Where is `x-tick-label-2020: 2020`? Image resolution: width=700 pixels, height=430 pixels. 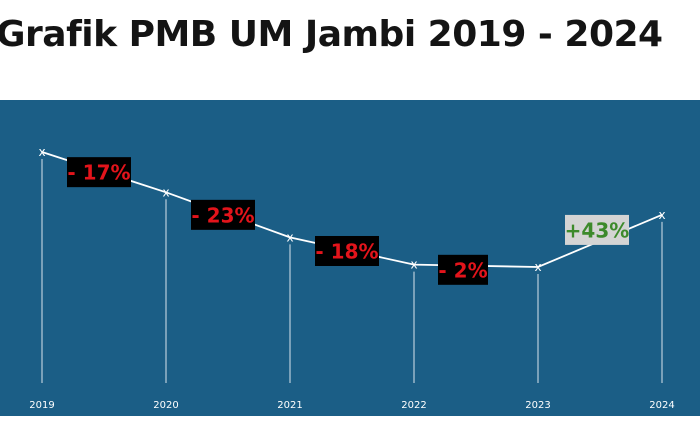
x-tick-label-2020: 2020 is located at coordinates (165, 405).